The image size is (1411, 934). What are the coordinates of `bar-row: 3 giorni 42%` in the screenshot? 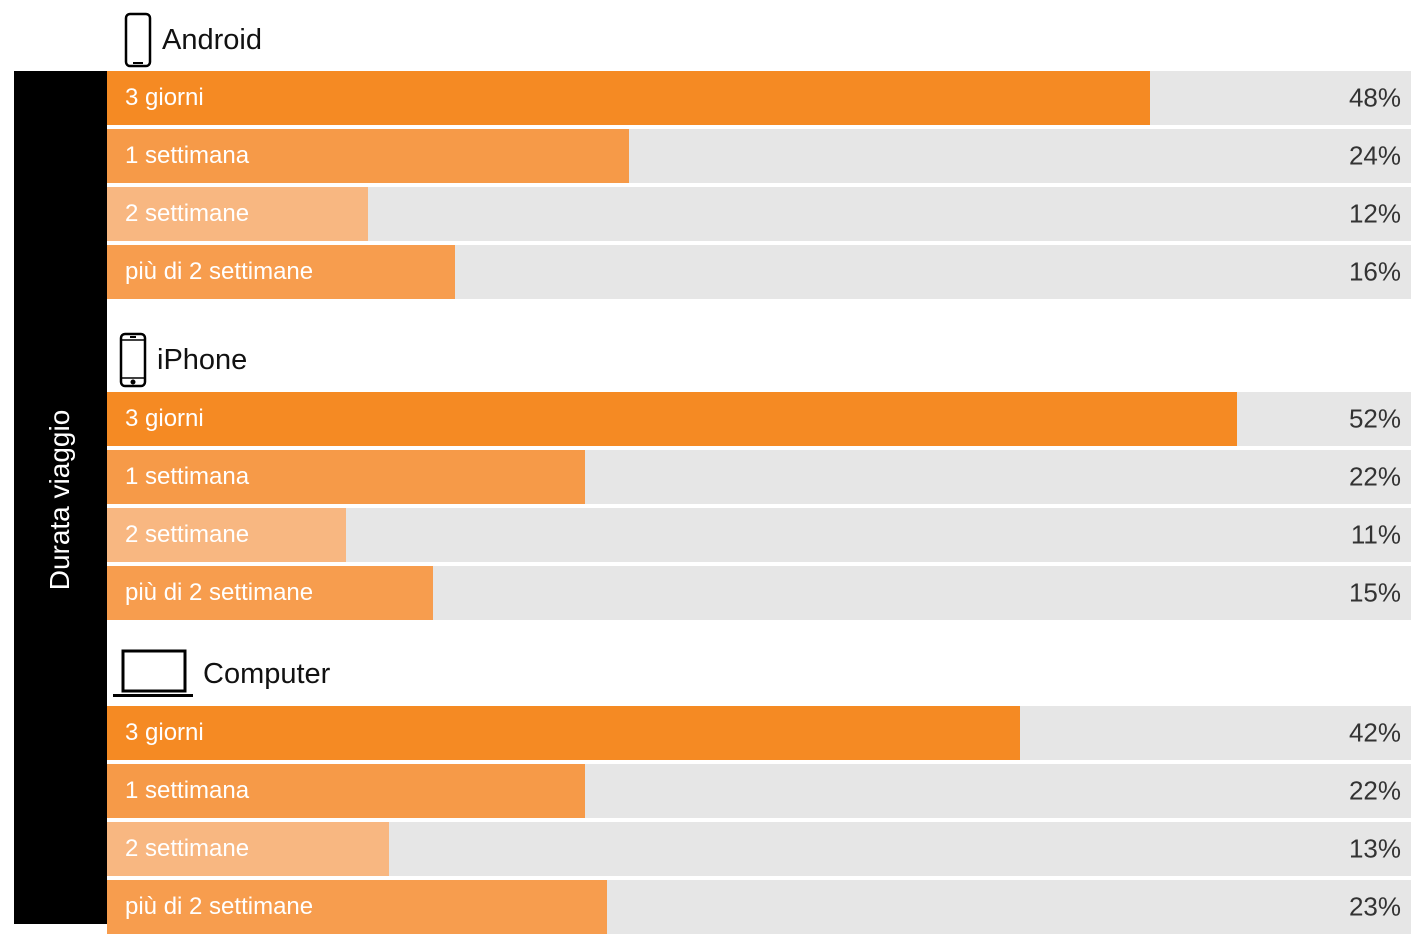 It's located at (759, 733).